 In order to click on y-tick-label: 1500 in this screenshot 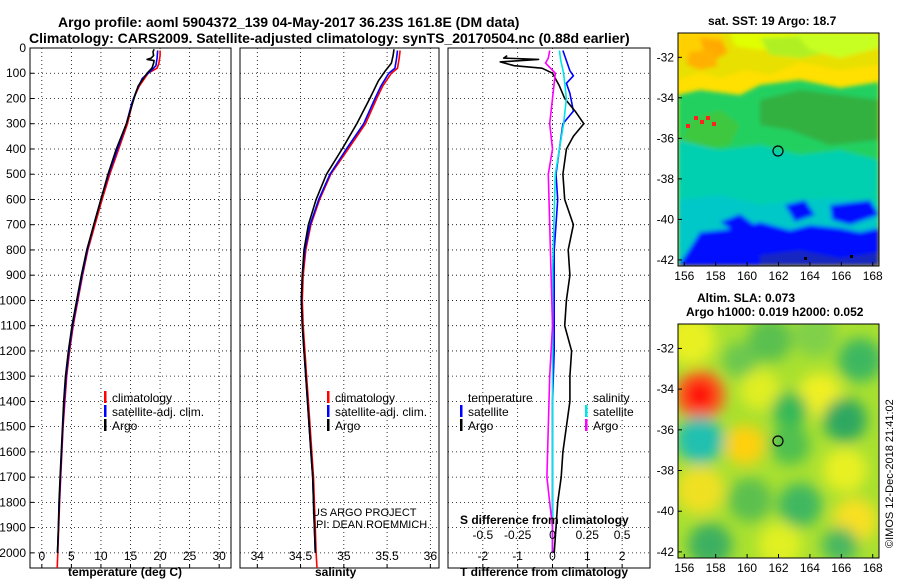, I will do `click(13, 427)`.